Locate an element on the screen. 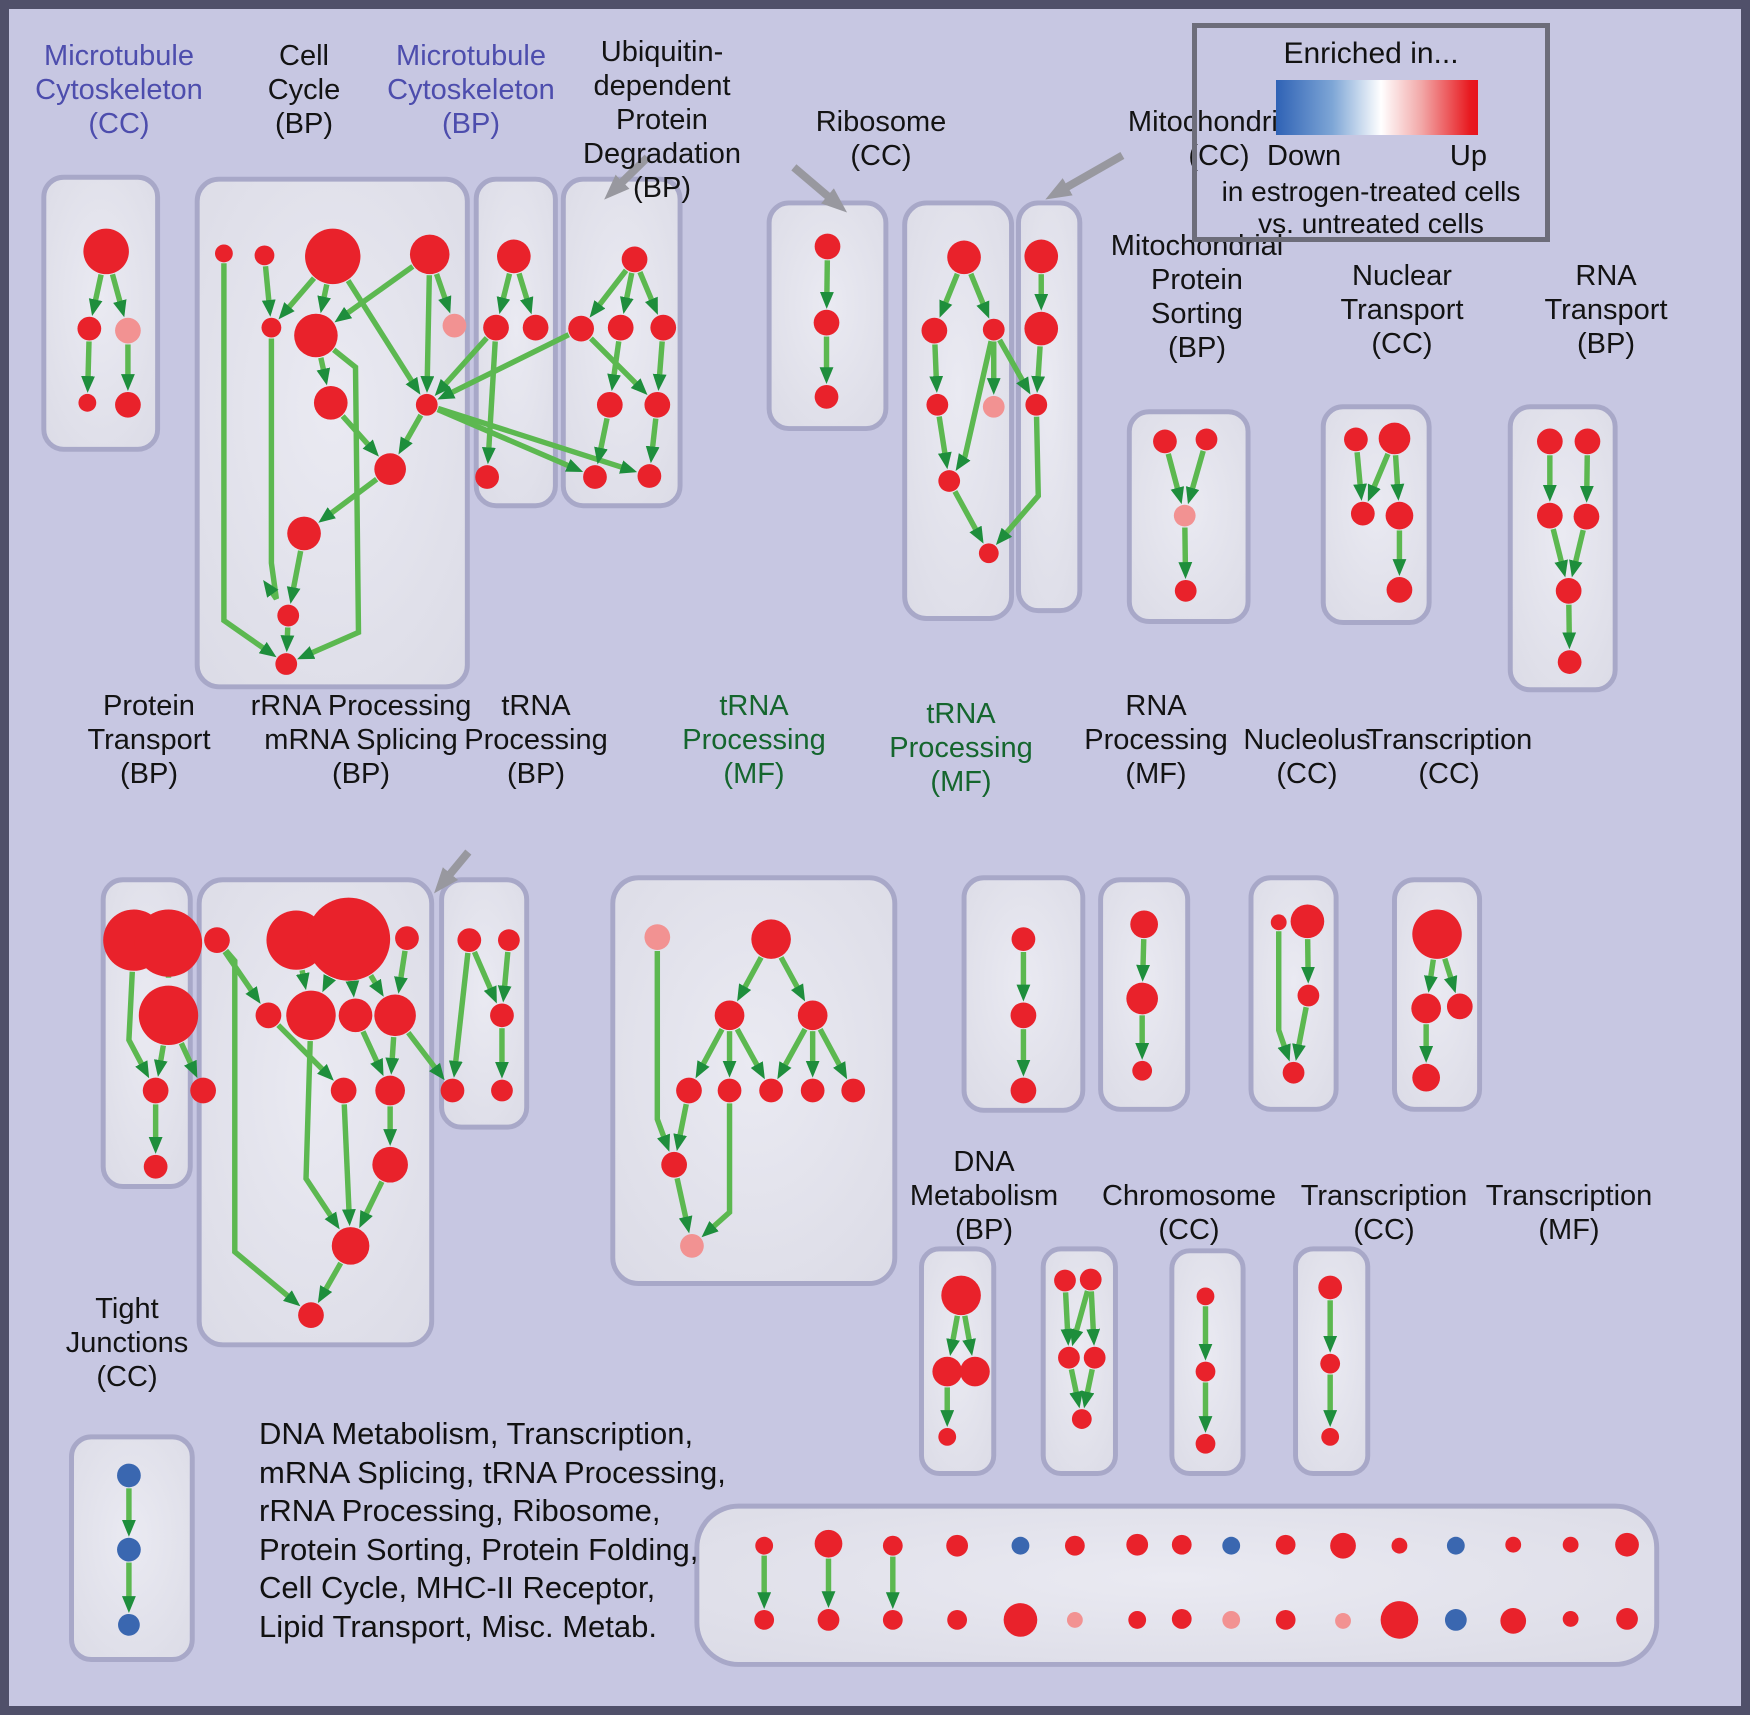 Image resolution: width=1750 pixels, height=1715 pixels. legend-subtitle-2: vs. untreated cells is located at coordinates (1371, 223).